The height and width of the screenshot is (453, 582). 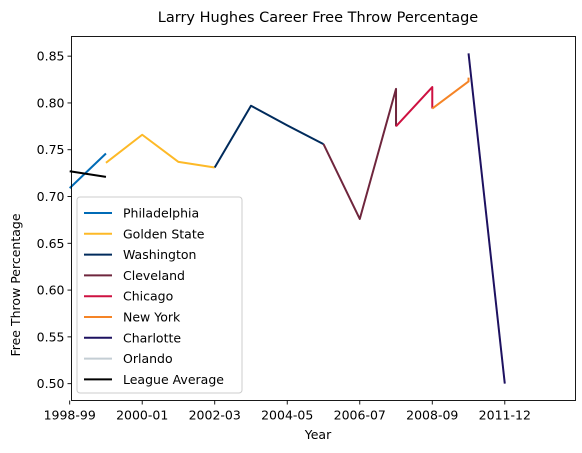 I want to click on legend-label: Washington, so click(x=159, y=254).